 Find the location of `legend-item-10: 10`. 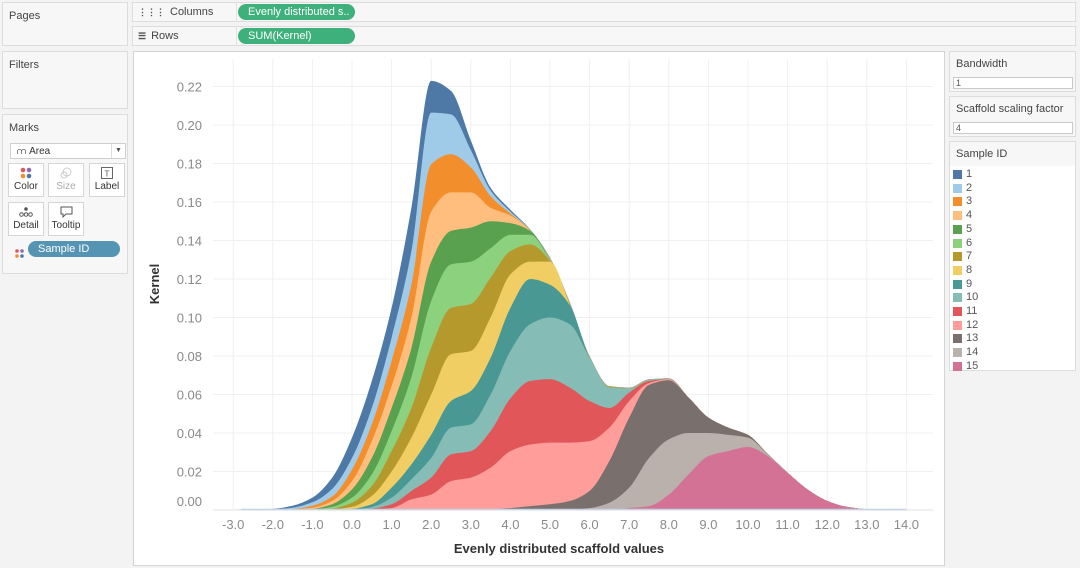

legend-item-10: 10 is located at coordinates (965, 298).